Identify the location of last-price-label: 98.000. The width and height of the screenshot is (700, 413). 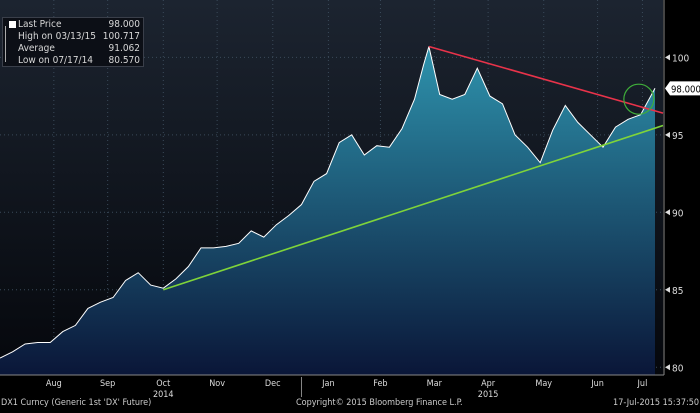
(685, 89).